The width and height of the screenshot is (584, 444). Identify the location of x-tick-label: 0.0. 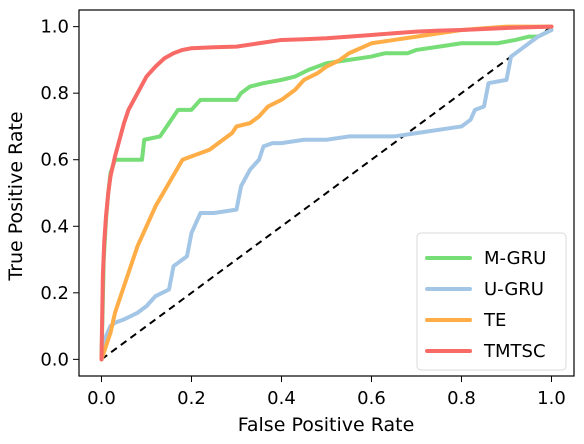
(101, 398).